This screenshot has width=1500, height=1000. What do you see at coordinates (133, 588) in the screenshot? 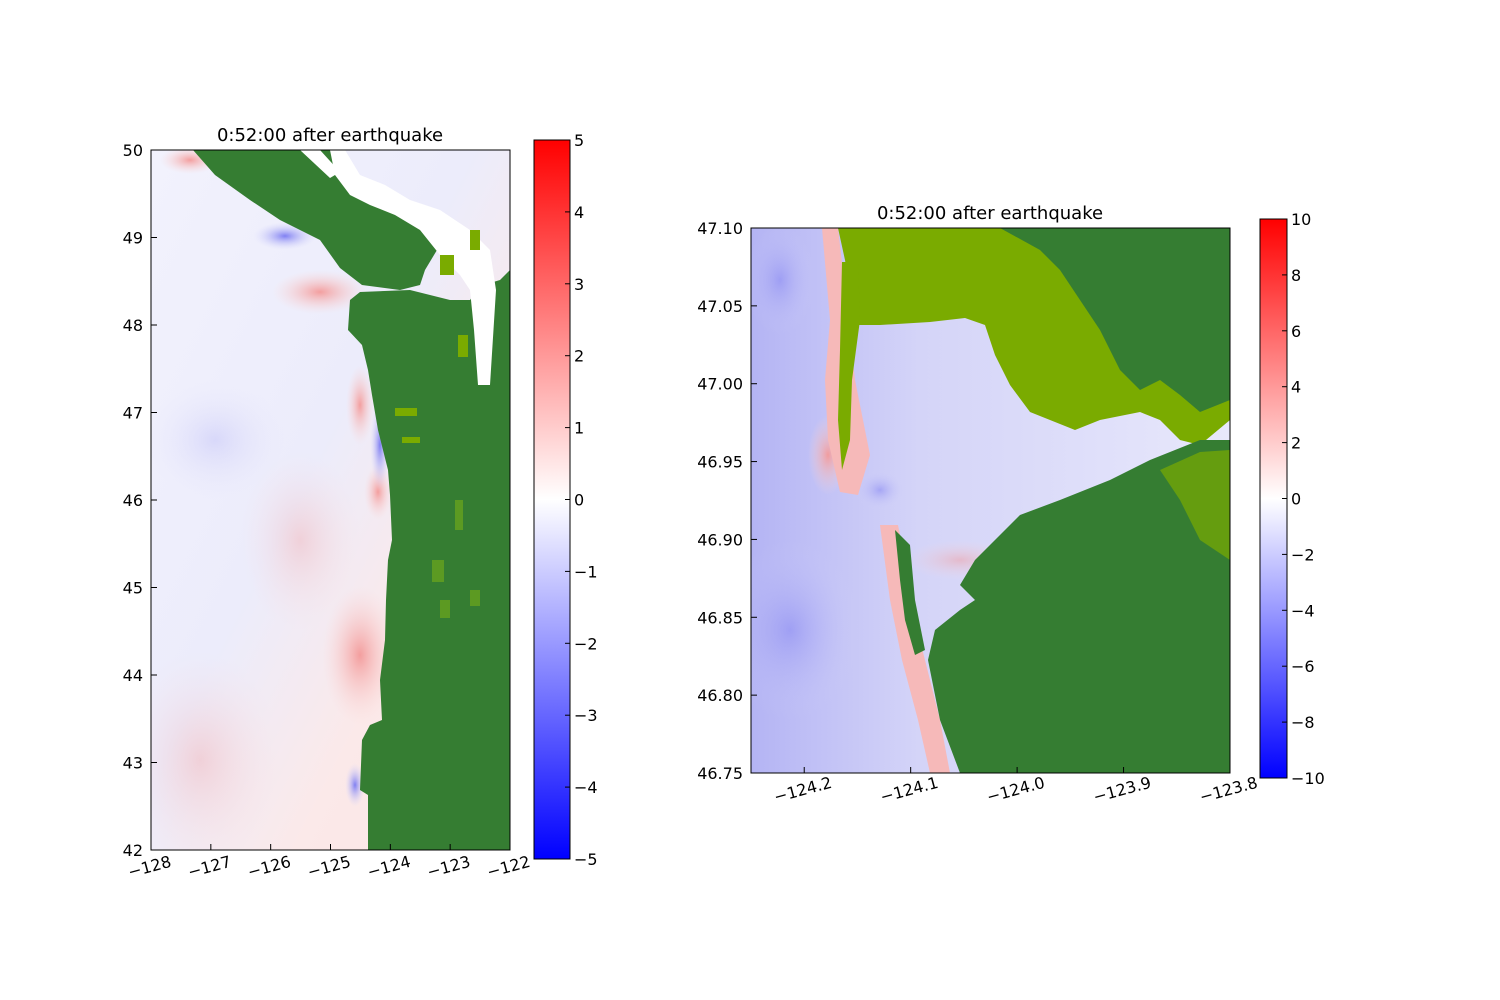
I see `y-tick-label: 45` at bounding box center [133, 588].